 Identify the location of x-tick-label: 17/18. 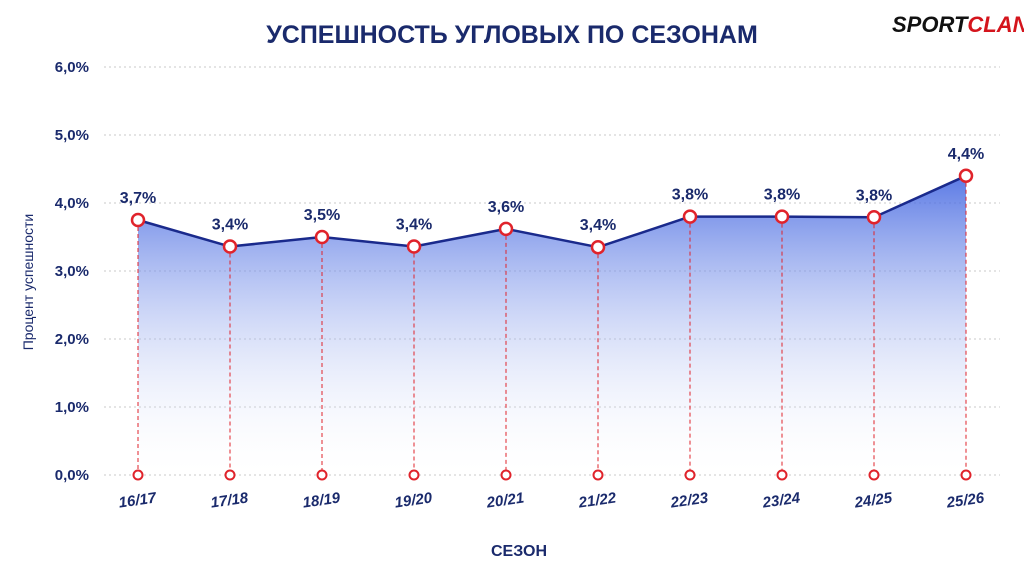
(230, 500).